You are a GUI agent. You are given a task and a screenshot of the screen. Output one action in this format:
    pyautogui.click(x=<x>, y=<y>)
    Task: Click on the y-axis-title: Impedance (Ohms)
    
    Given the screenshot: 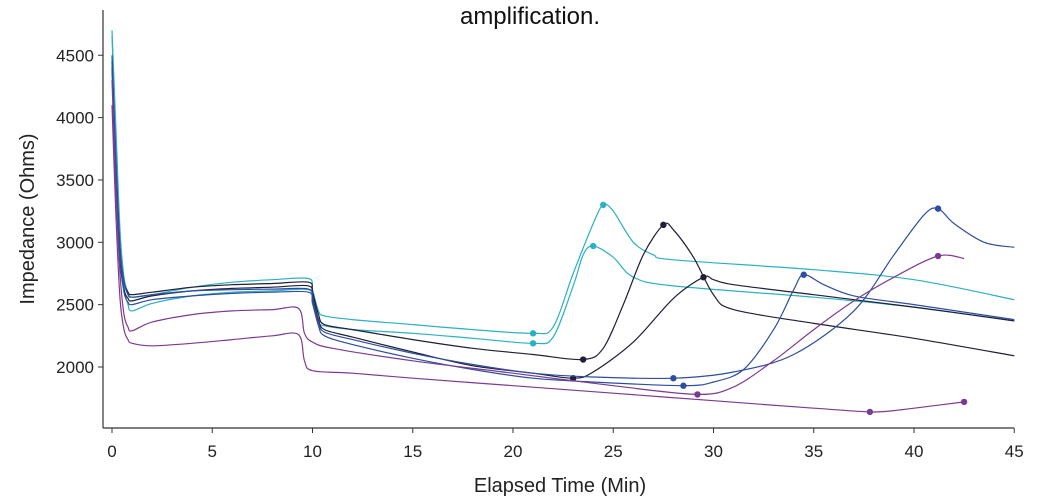 What is the action you would take?
    pyautogui.click(x=28, y=218)
    